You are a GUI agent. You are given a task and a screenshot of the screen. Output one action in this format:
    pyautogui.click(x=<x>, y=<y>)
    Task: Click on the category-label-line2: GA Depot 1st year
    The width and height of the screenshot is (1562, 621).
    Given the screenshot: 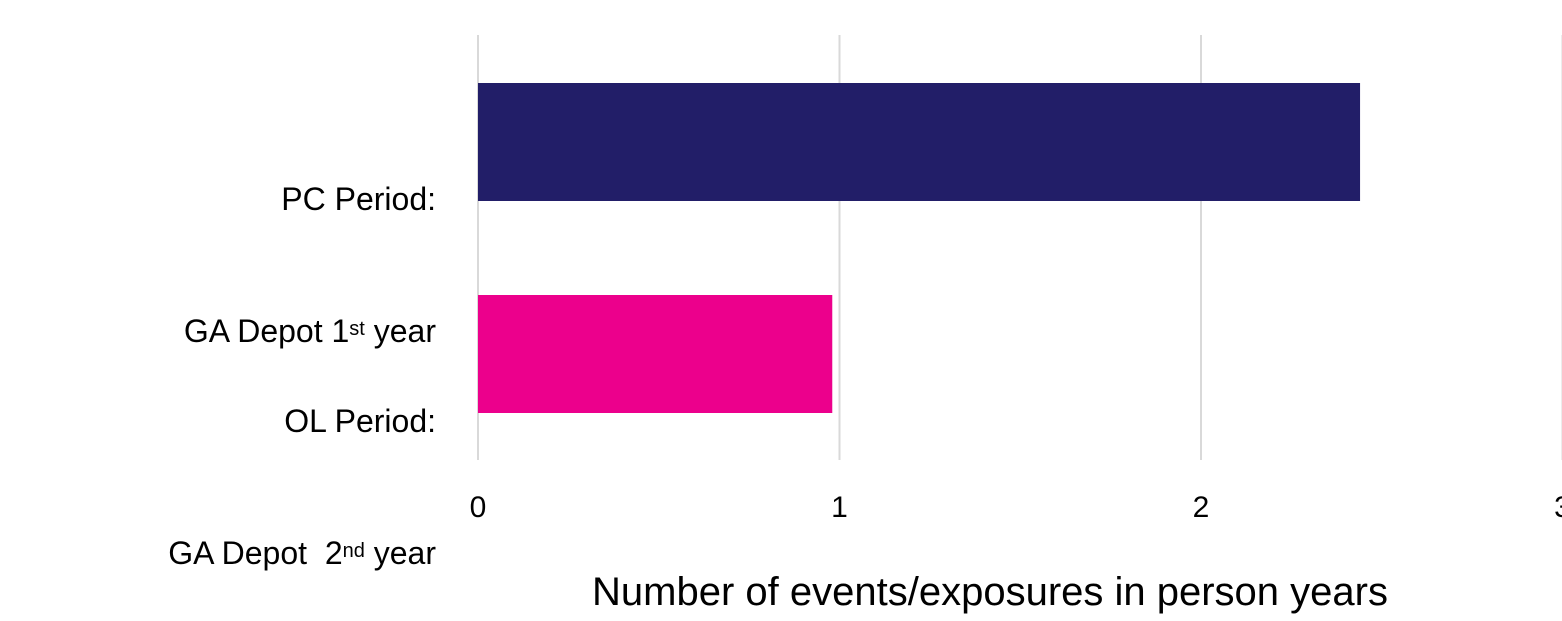 What is the action you would take?
    pyautogui.click(x=309, y=331)
    